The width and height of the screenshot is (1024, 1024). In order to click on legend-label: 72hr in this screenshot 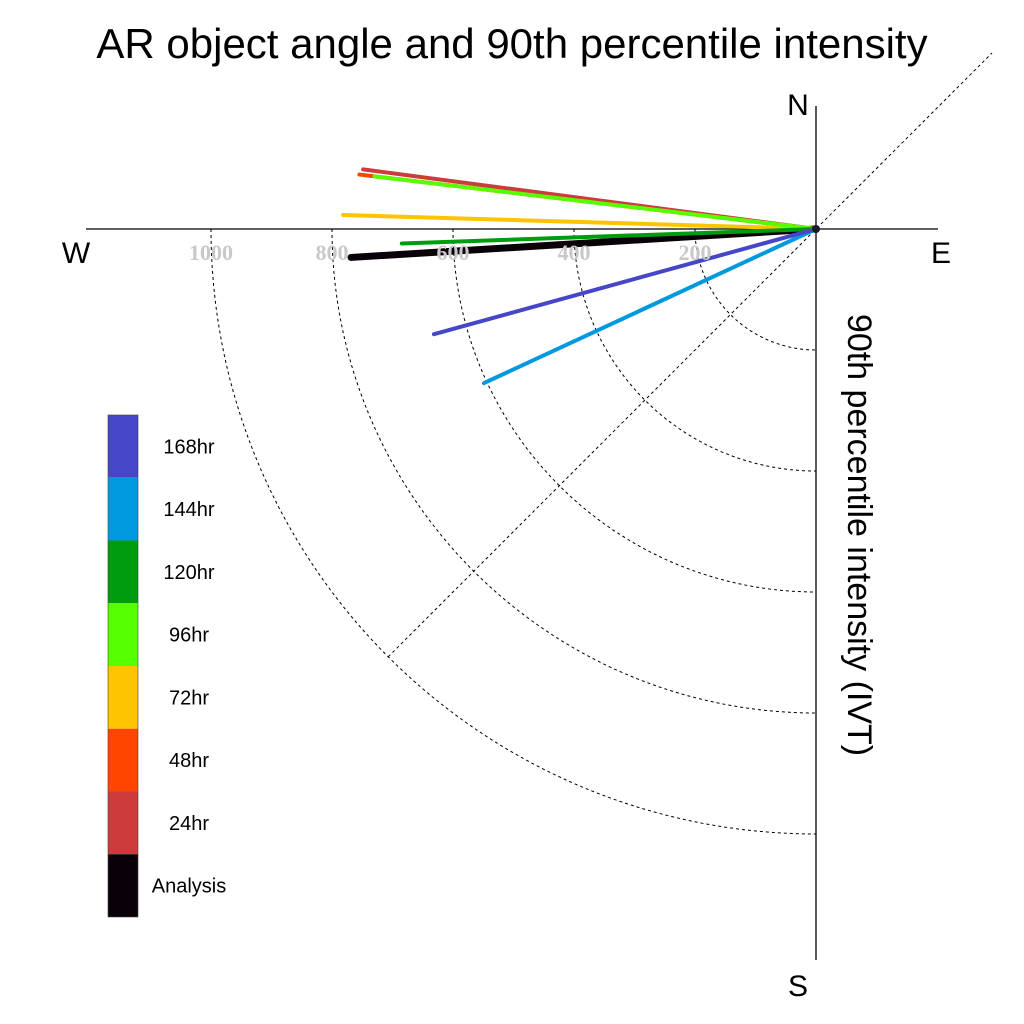, I will do `click(189, 698)`.